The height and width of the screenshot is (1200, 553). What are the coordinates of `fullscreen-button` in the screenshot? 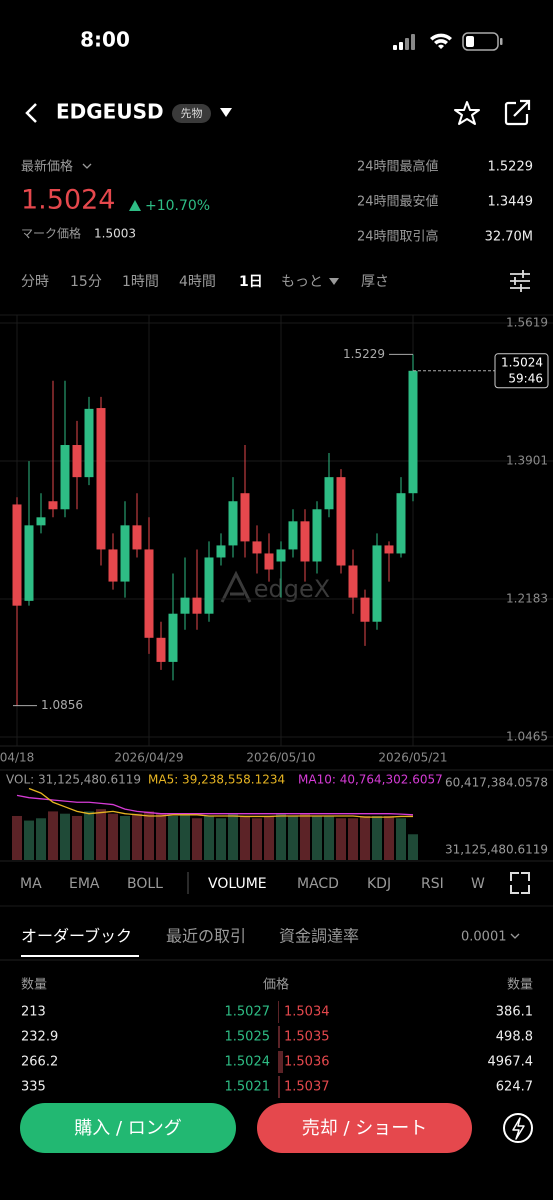 It's located at (520, 883).